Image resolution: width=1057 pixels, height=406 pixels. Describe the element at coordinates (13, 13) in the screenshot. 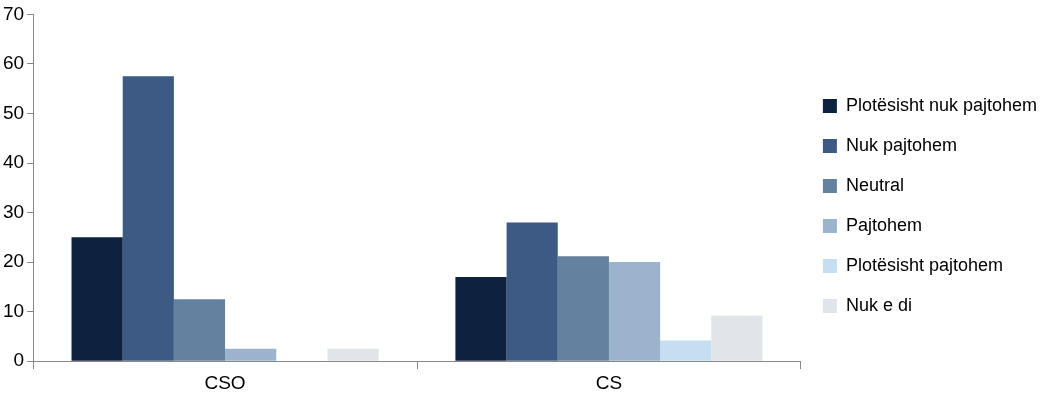

I see `y-tick-label: 70` at that location.